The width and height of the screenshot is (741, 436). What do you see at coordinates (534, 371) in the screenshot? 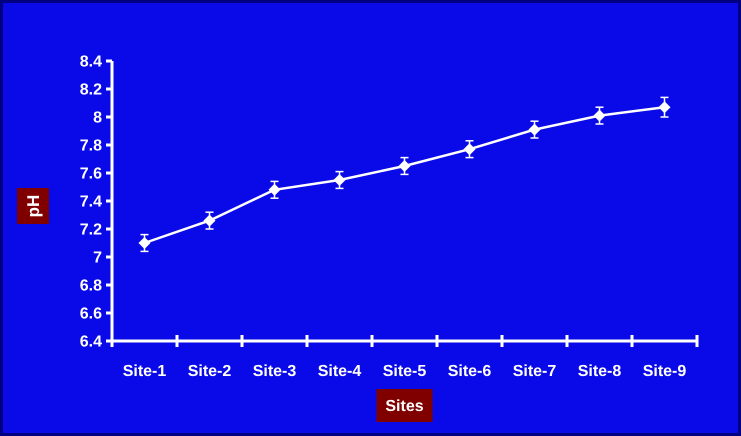
I see `x-tick-label: Site-7` at bounding box center [534, 371].